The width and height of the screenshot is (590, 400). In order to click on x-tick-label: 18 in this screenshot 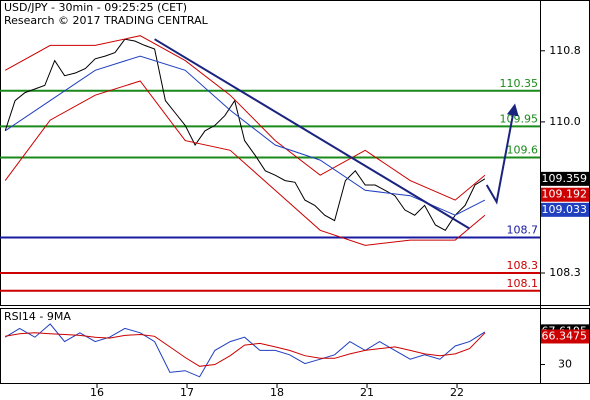, I will do `click(277, 392)`.